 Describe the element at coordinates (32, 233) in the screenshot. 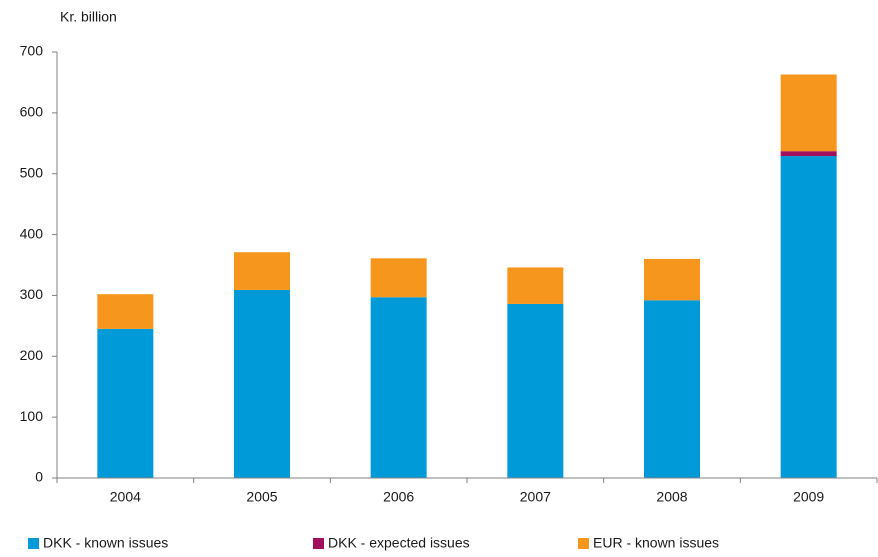

I see `y-tick-label: 400` at that location.